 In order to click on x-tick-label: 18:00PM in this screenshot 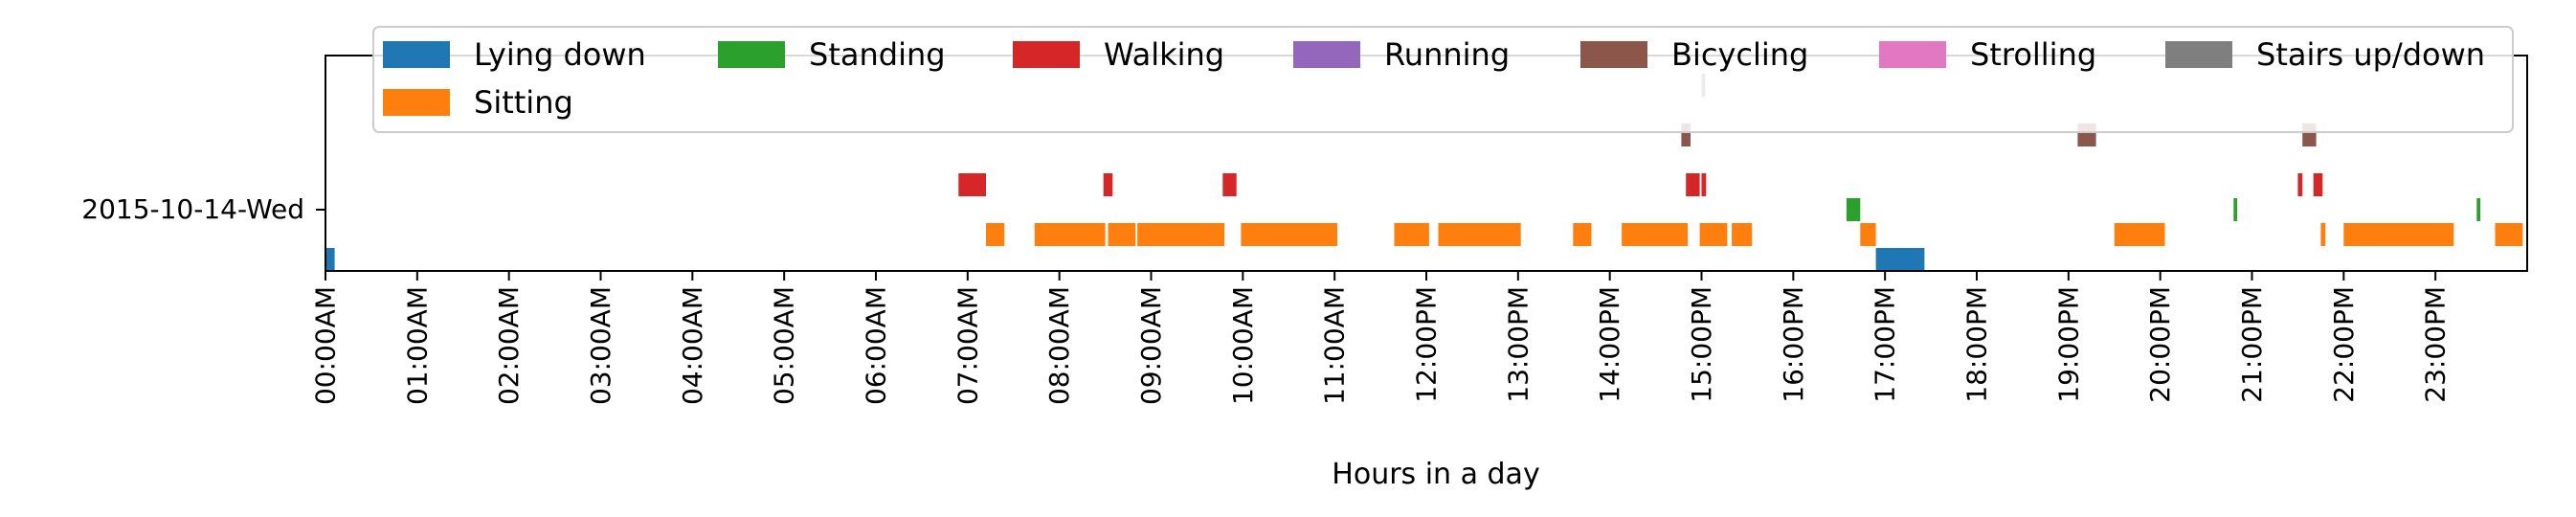, I will do `click(1977, 344)`.